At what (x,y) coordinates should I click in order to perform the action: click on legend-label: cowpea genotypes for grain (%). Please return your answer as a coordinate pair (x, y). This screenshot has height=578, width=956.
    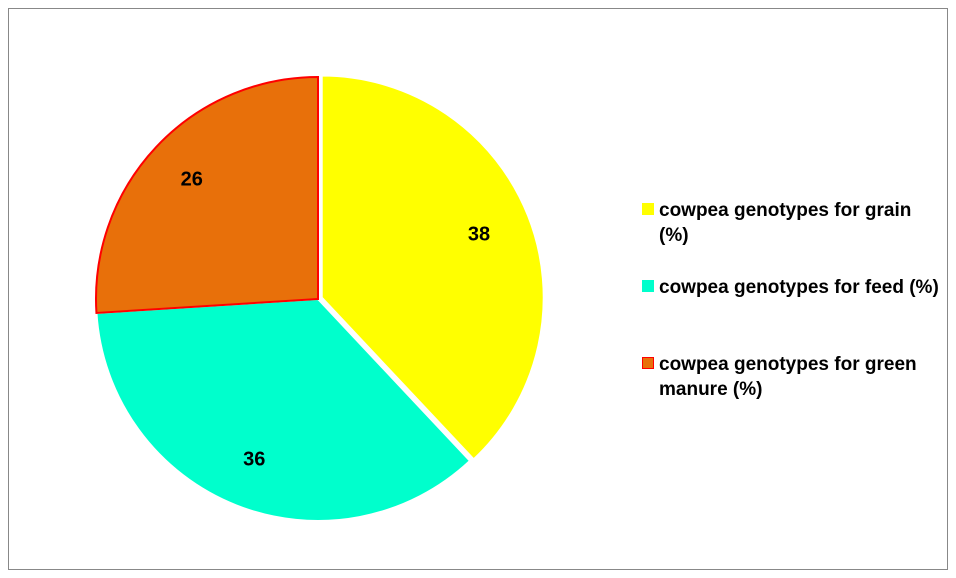
    Looking at the image, I should click on (785, 223).